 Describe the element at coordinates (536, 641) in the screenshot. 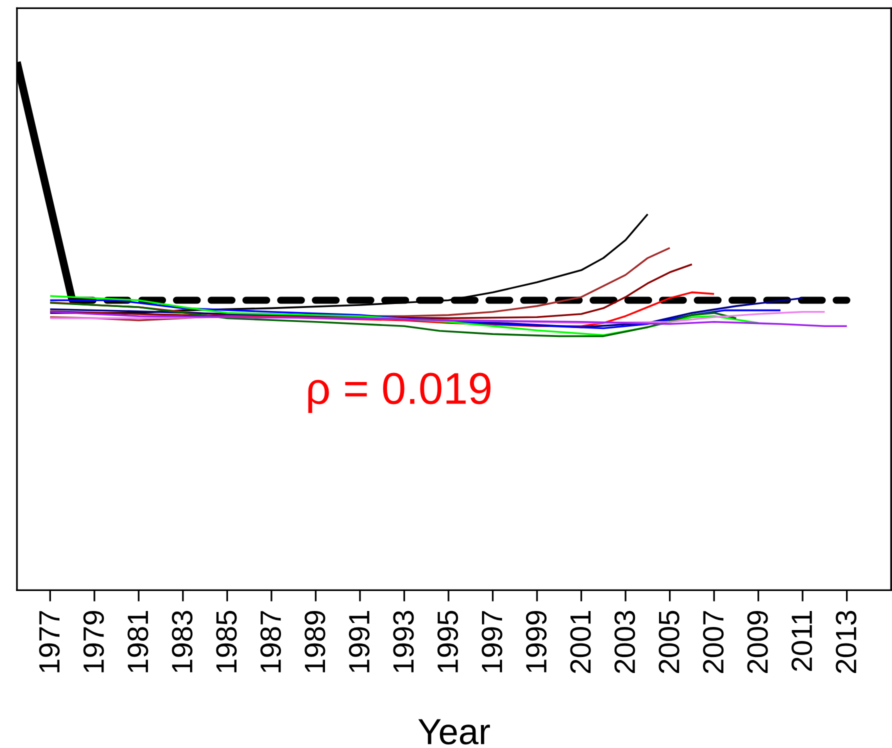

I see `x-tick-label: 1999` at that location.